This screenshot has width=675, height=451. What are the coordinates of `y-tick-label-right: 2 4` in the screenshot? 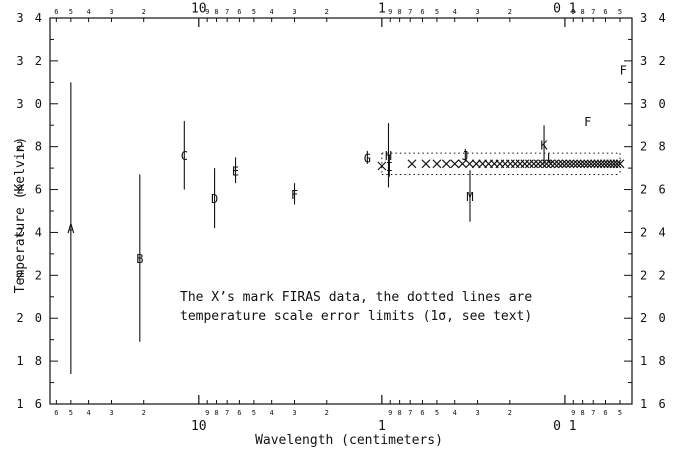 It's located at (654, 232).